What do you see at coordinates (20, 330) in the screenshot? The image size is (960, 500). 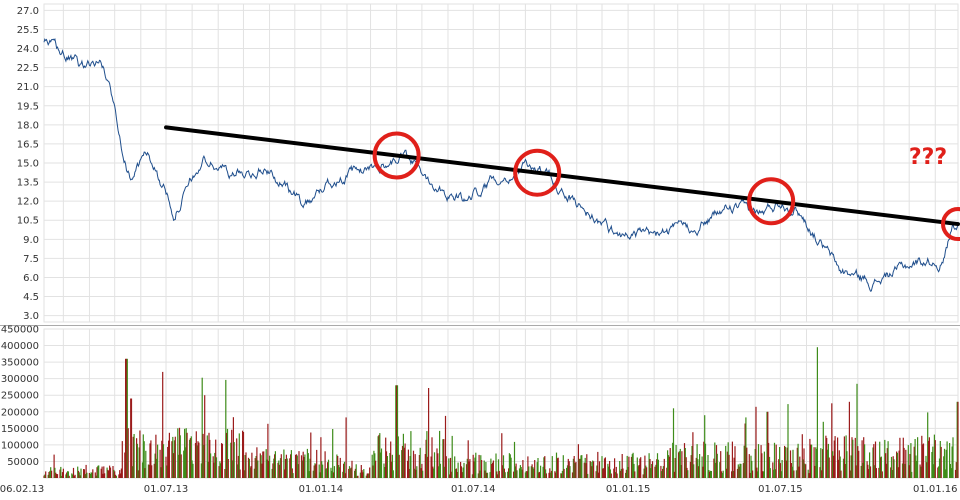 I see `volume-y-tick-label: 450000` at bounding box center [20, 330].